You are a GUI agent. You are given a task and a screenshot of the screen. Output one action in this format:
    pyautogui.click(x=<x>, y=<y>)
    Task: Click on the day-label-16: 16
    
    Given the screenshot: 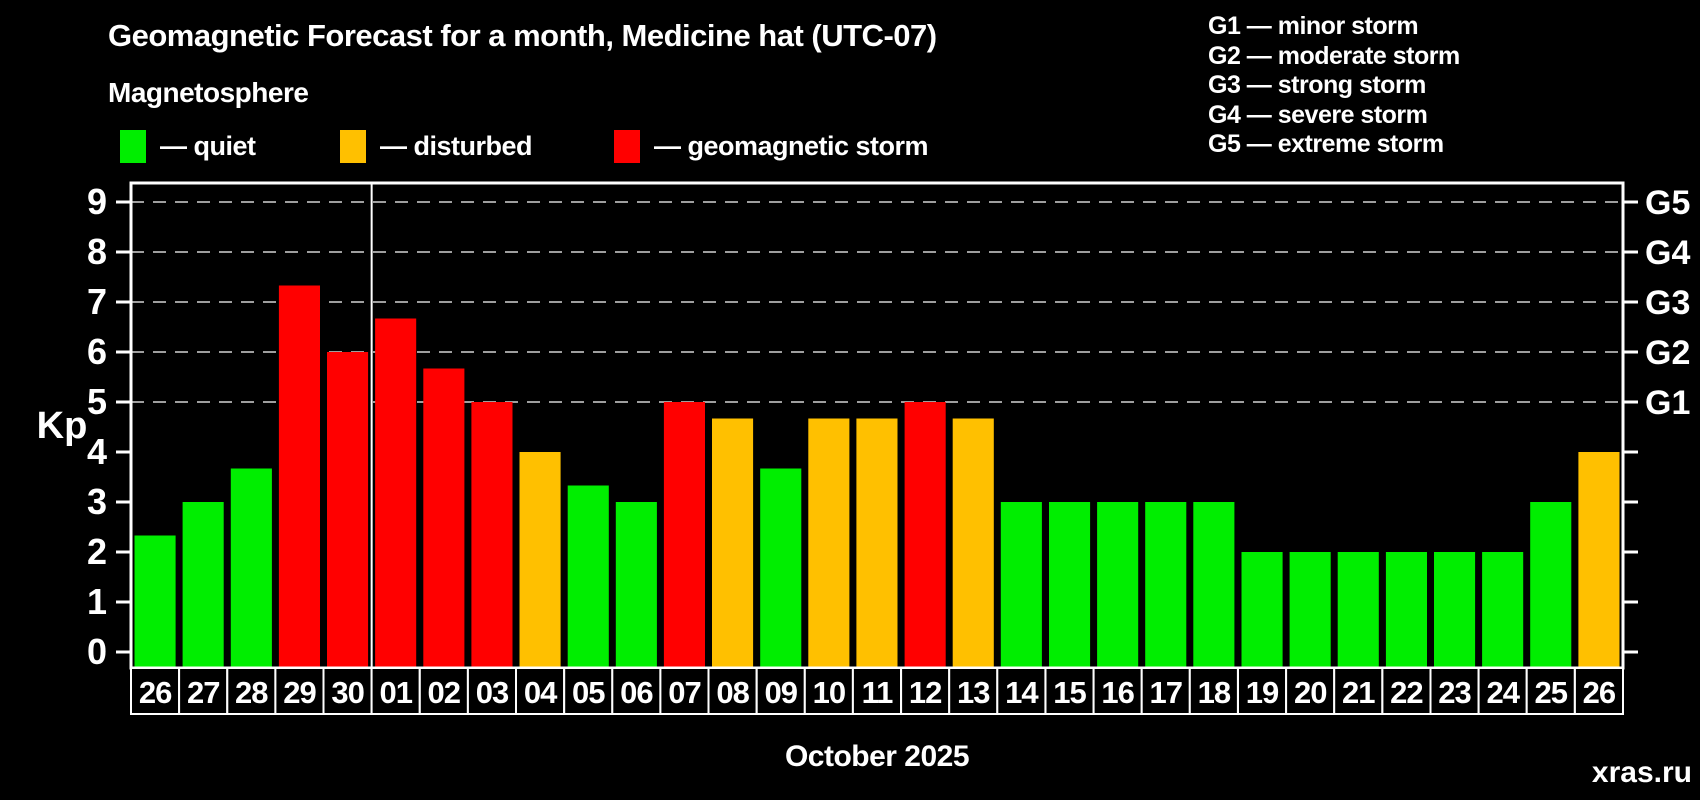 What is the action you would take?
    pyautogui.click(x=1117, y=692)
    